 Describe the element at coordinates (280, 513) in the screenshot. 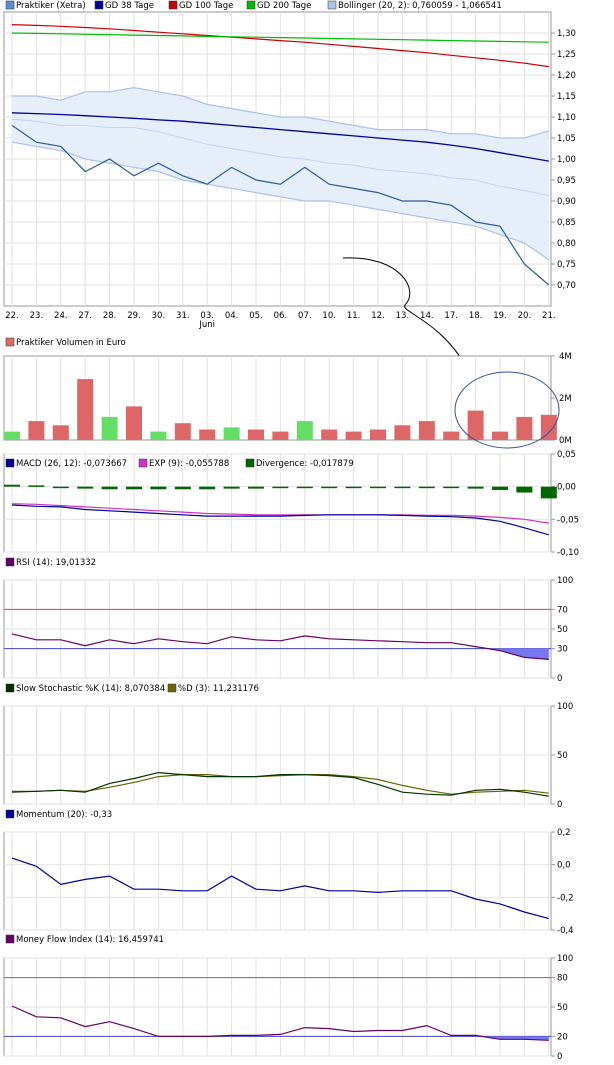

I see `exp-line` at that location.